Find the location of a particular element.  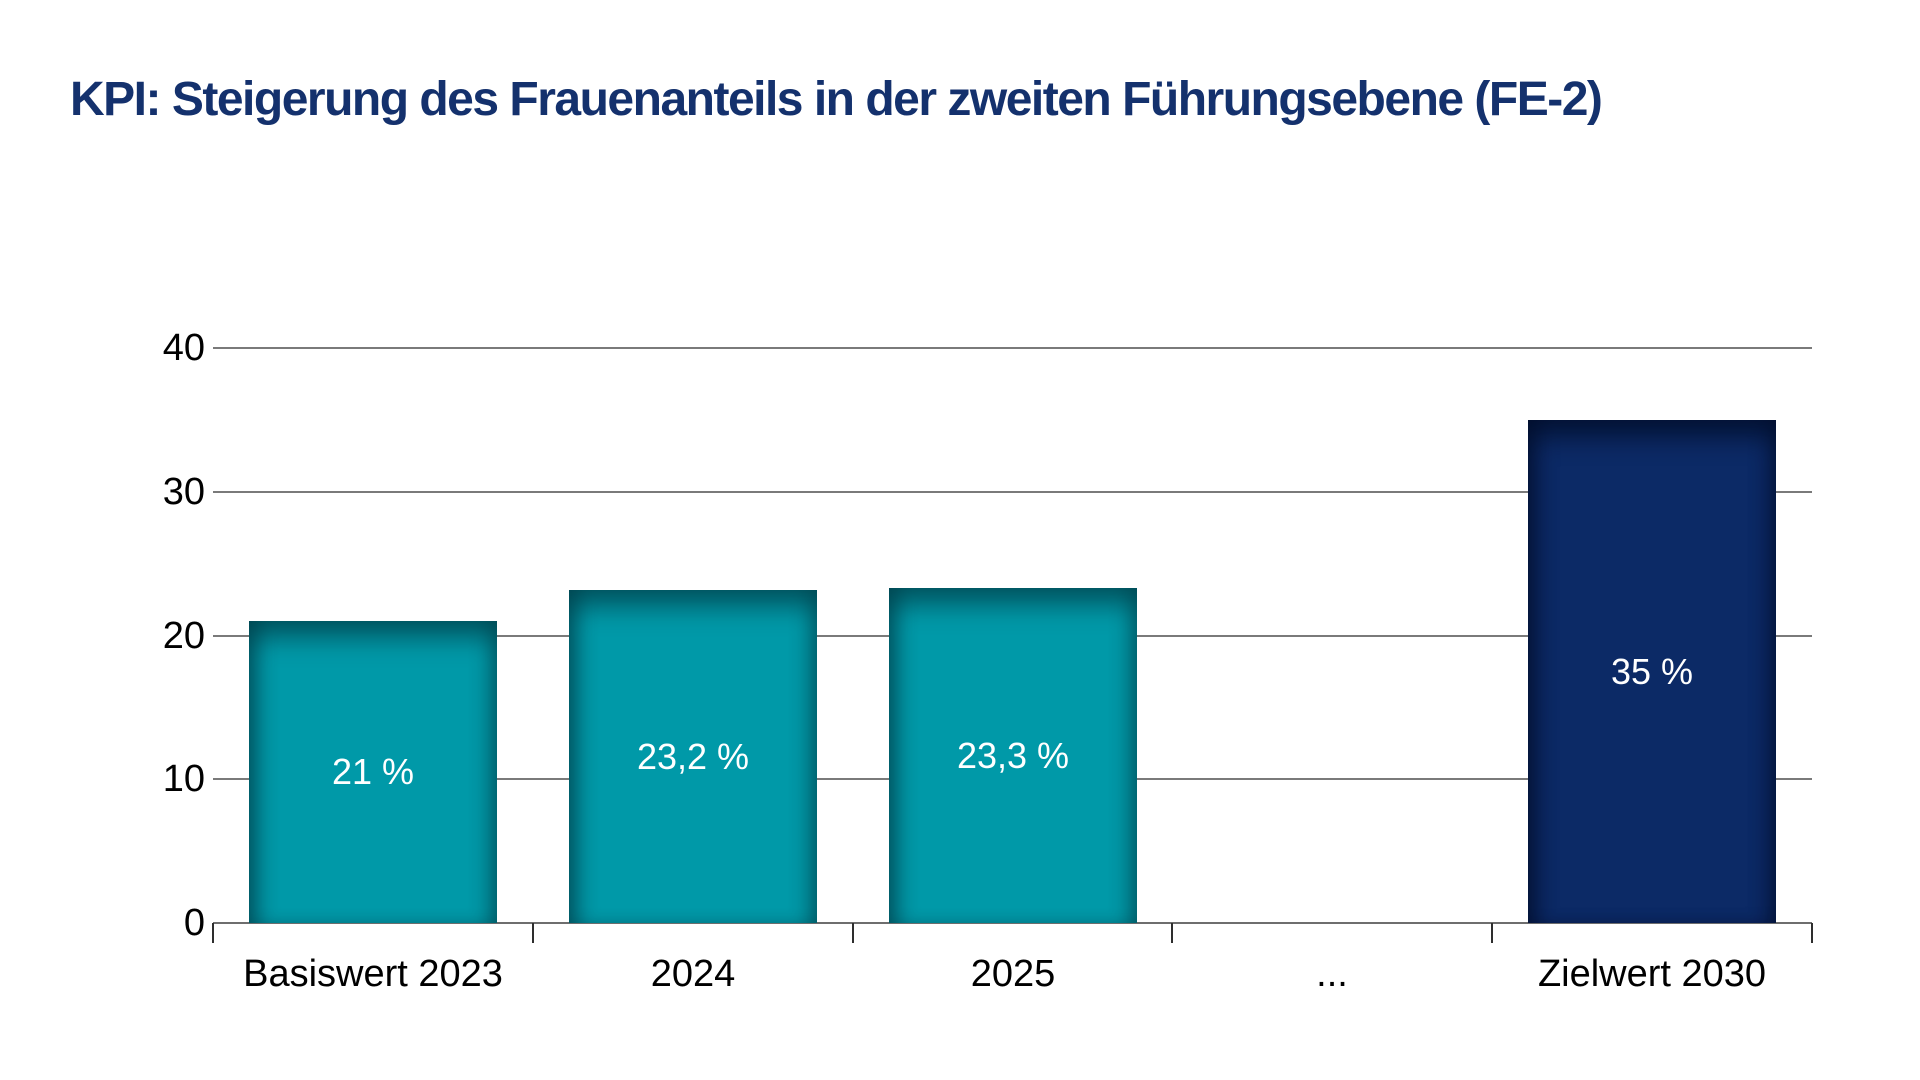

bar-basiswert-2023: 21 % is located at coordinates (373, 772).